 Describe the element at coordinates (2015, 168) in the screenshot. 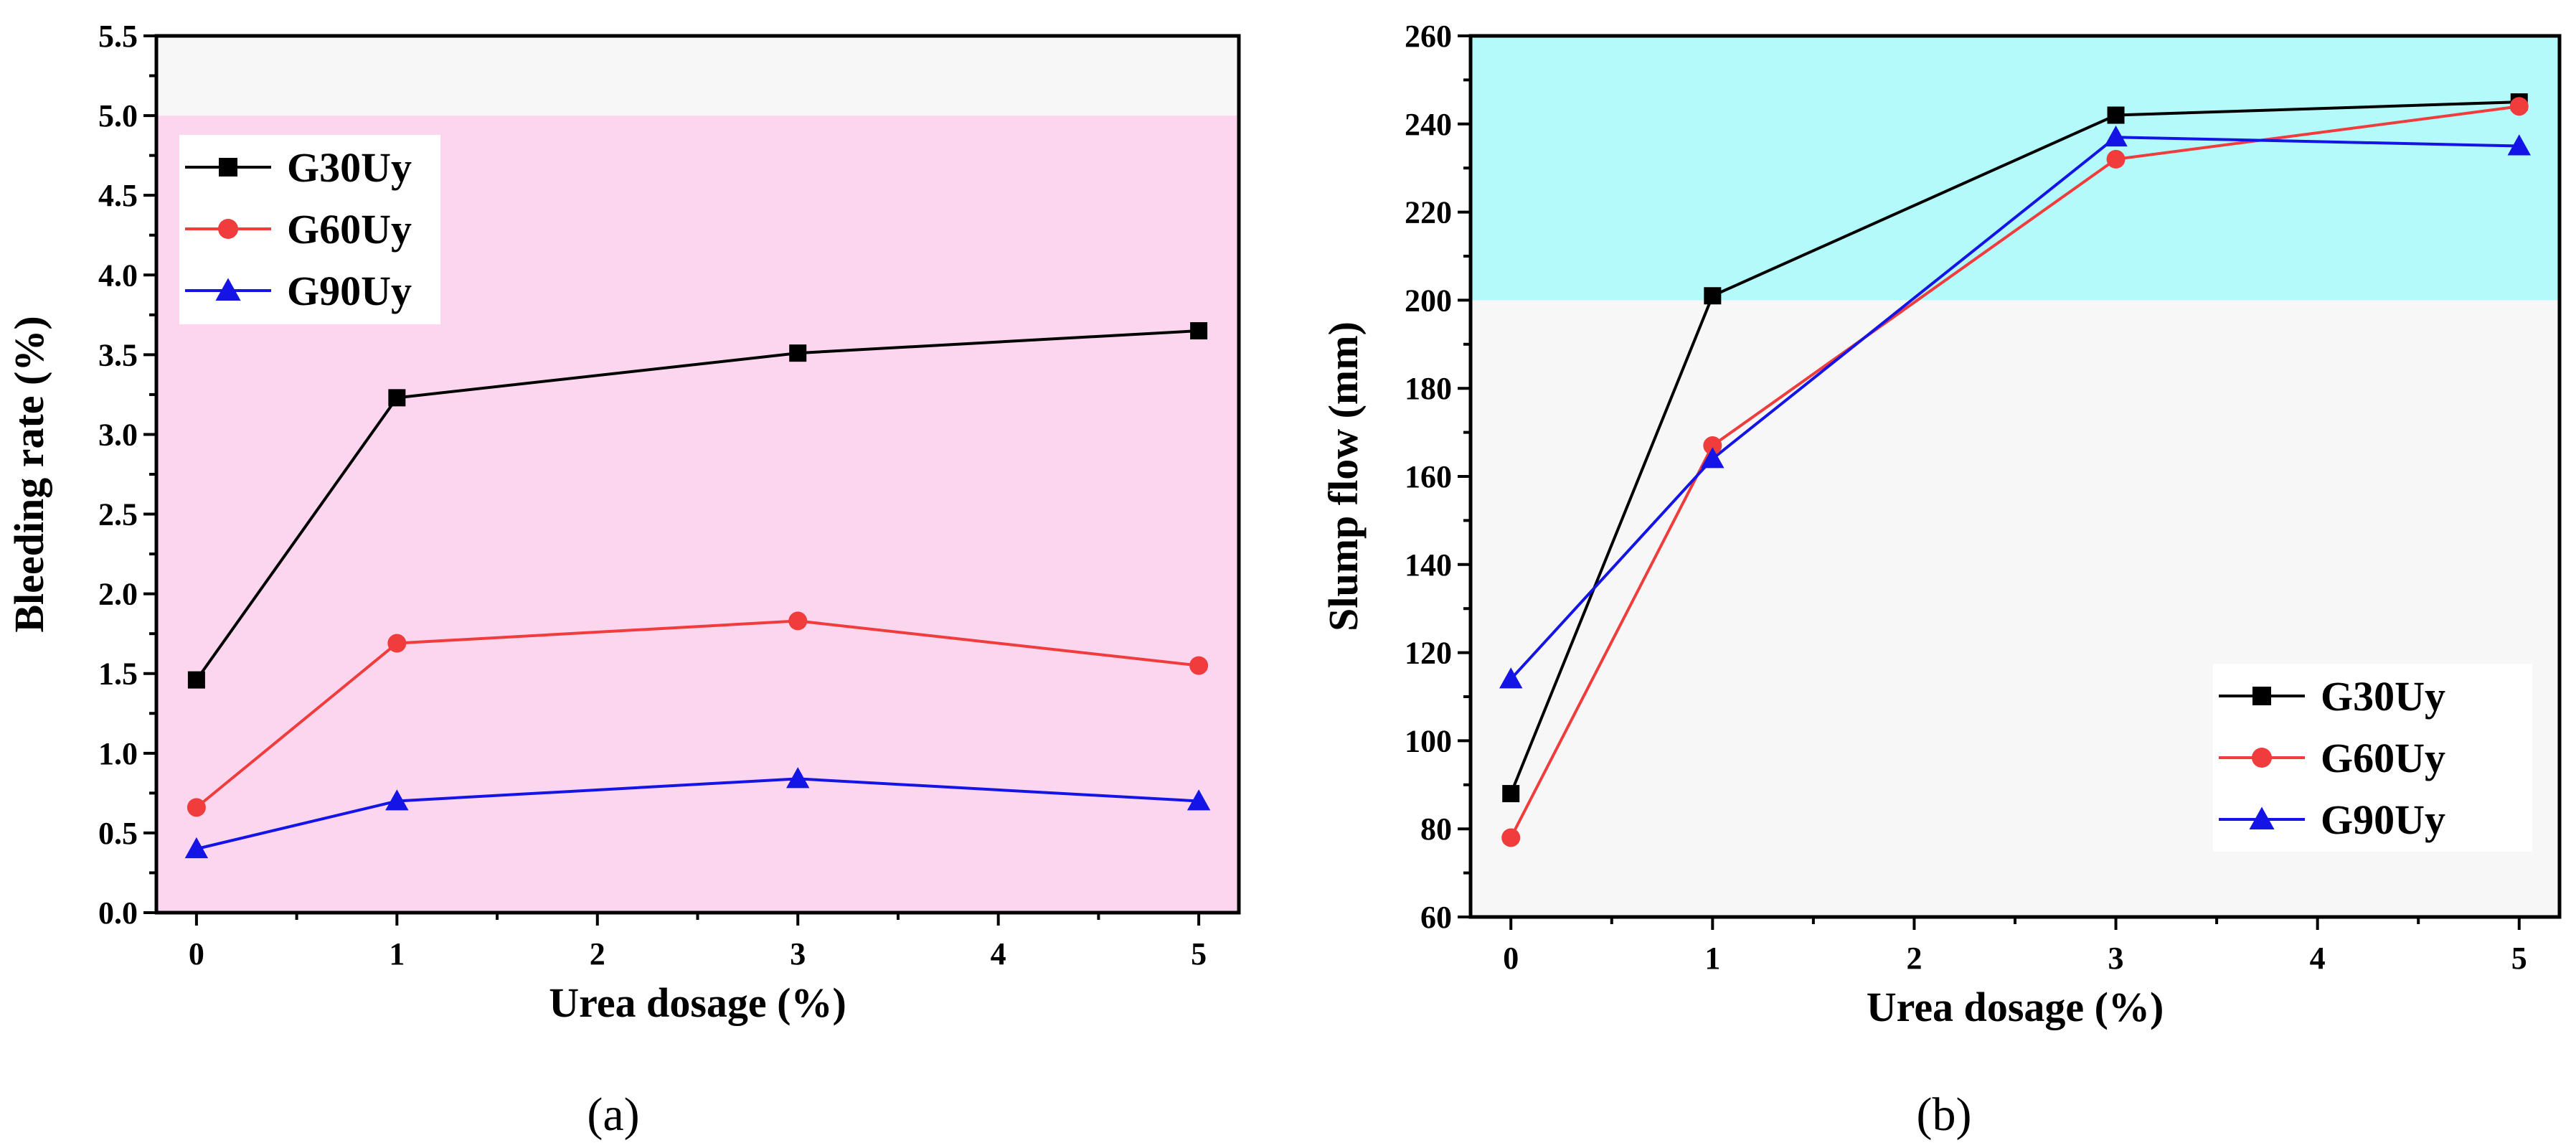

I see `shaded-band` at that location.